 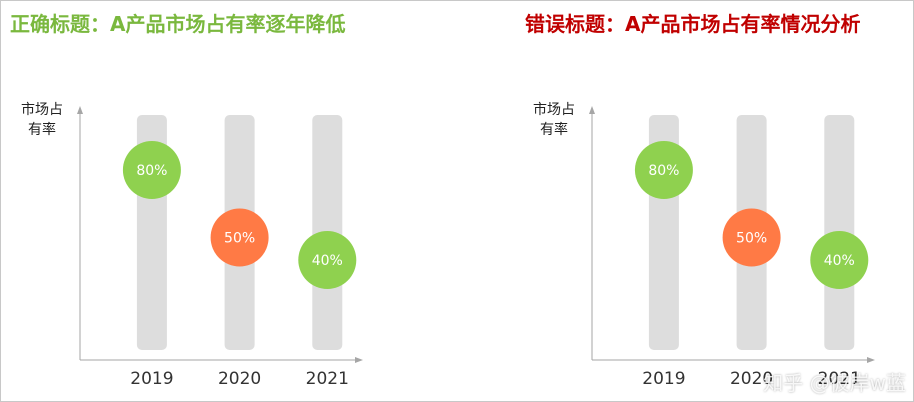 I want to click on watermark: 知乎 @彼岸w蓝, so click(x=834, y=383).